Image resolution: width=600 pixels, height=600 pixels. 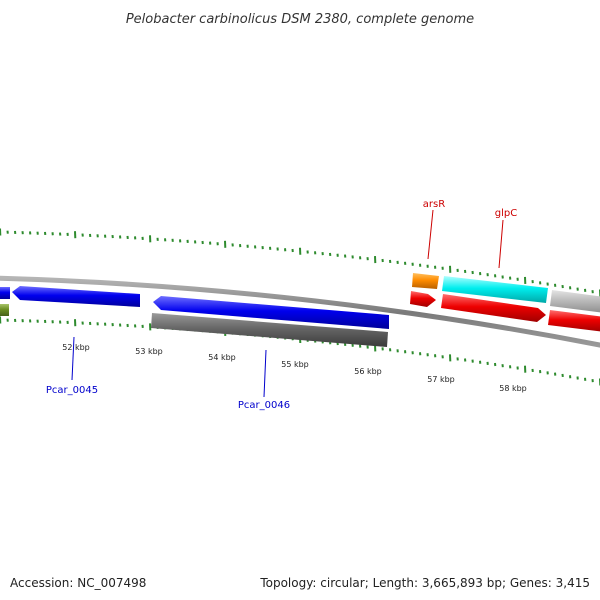 I want to click on accession-value: NC_007498, so click(x=112, y=583).